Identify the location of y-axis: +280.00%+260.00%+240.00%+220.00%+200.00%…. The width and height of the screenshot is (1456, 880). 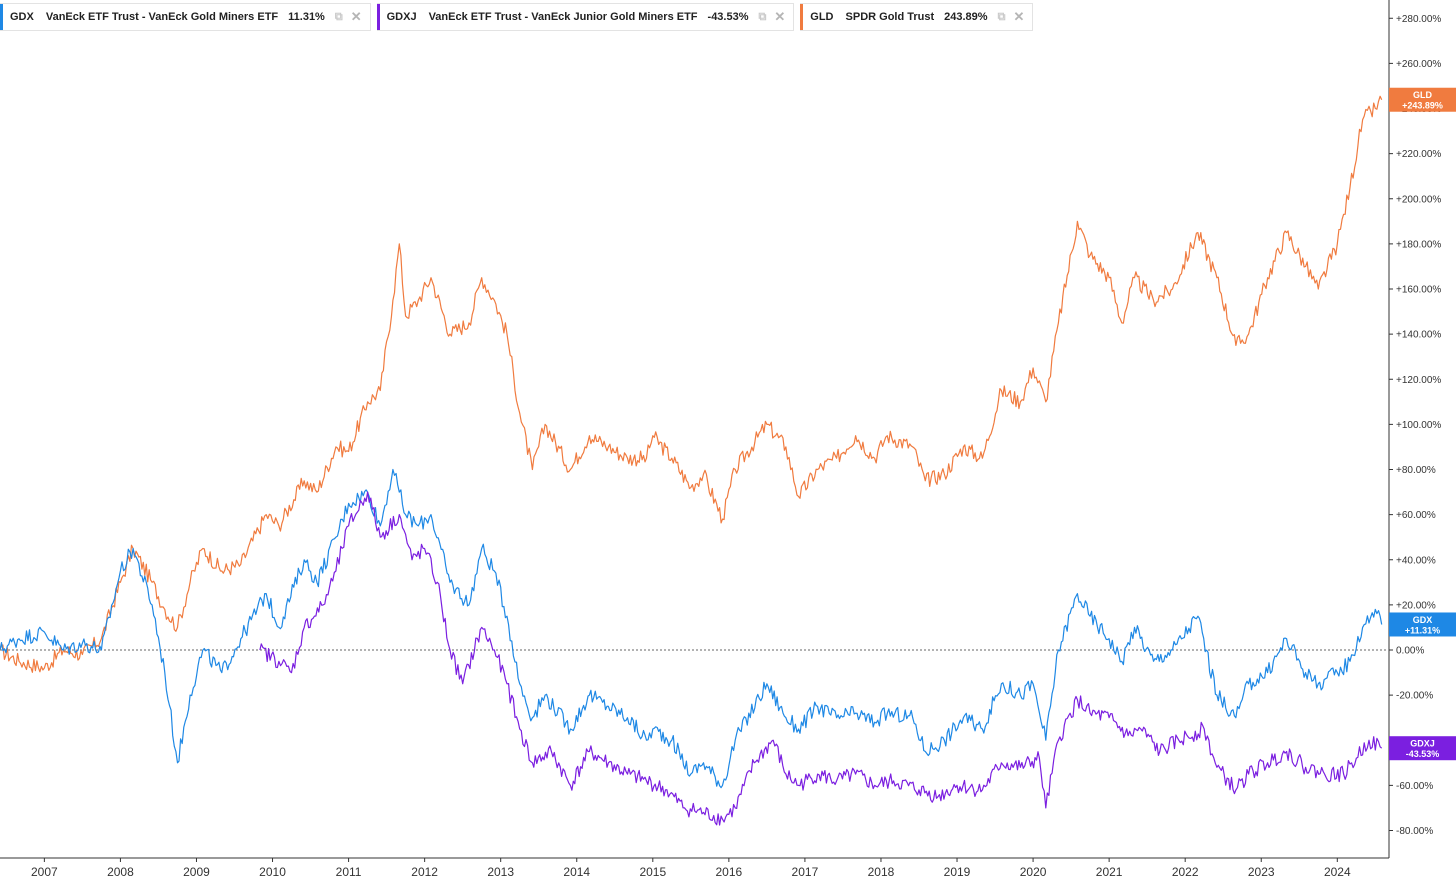
(1414, 429).